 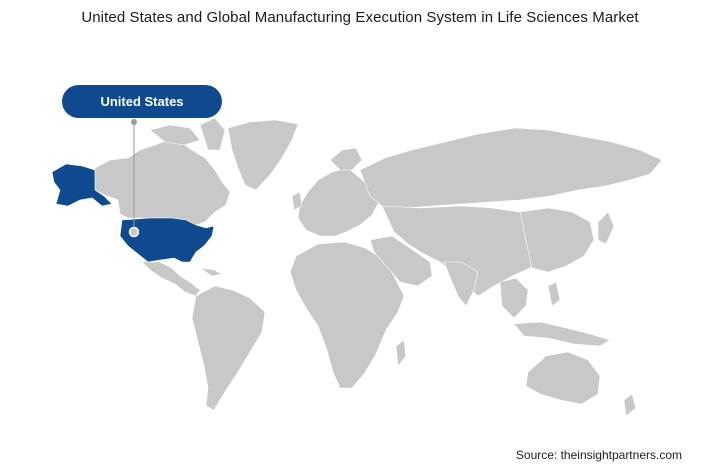 What do you see at coordinates (263, 155) in the screenshot?
I see `greenland` at bounding box center [263, 155].